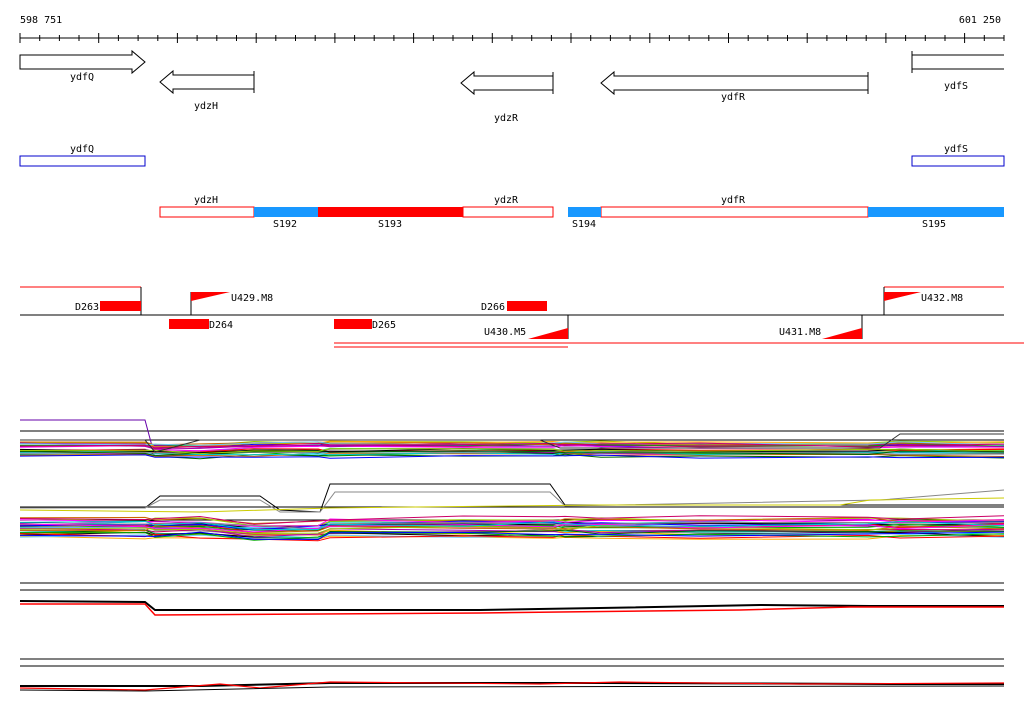 The width and height of the screenshot is (1024, 714). What do you see at coordinates (800, 332) in the screenshot?
I see `feature-label-U431.M8: U431.M8` at bounding box center [800, 332].